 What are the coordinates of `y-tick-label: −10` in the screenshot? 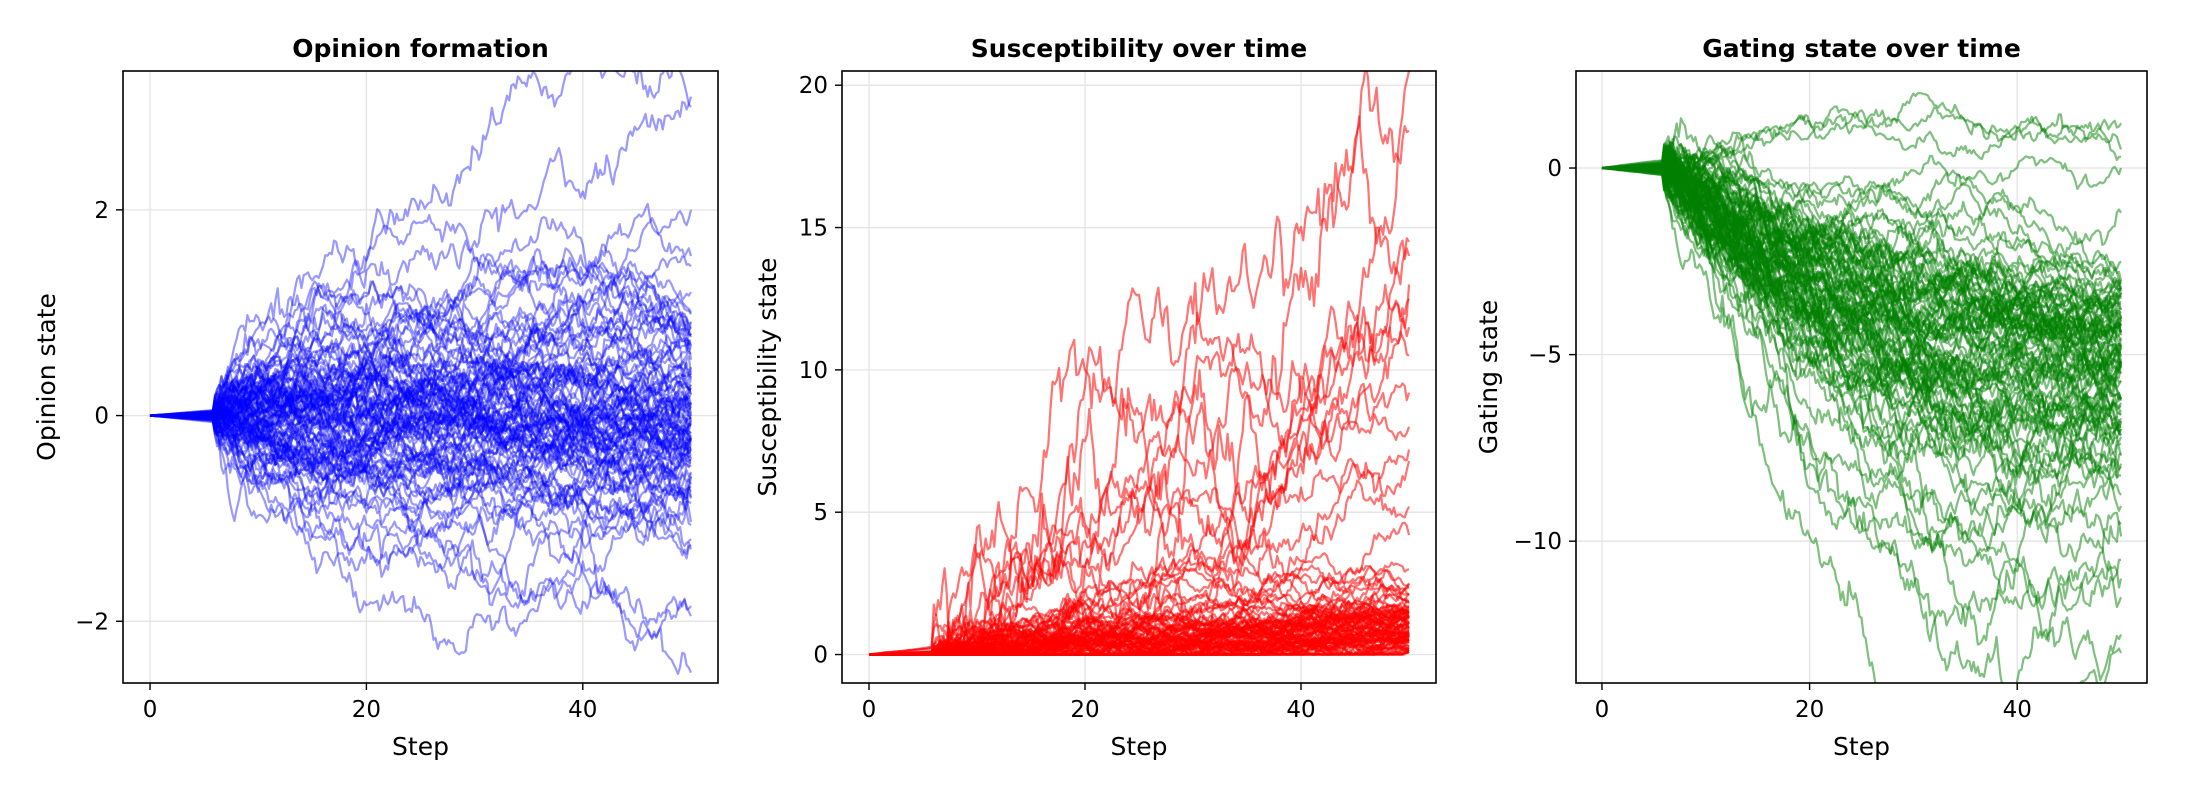 It's located at (1537, 542).